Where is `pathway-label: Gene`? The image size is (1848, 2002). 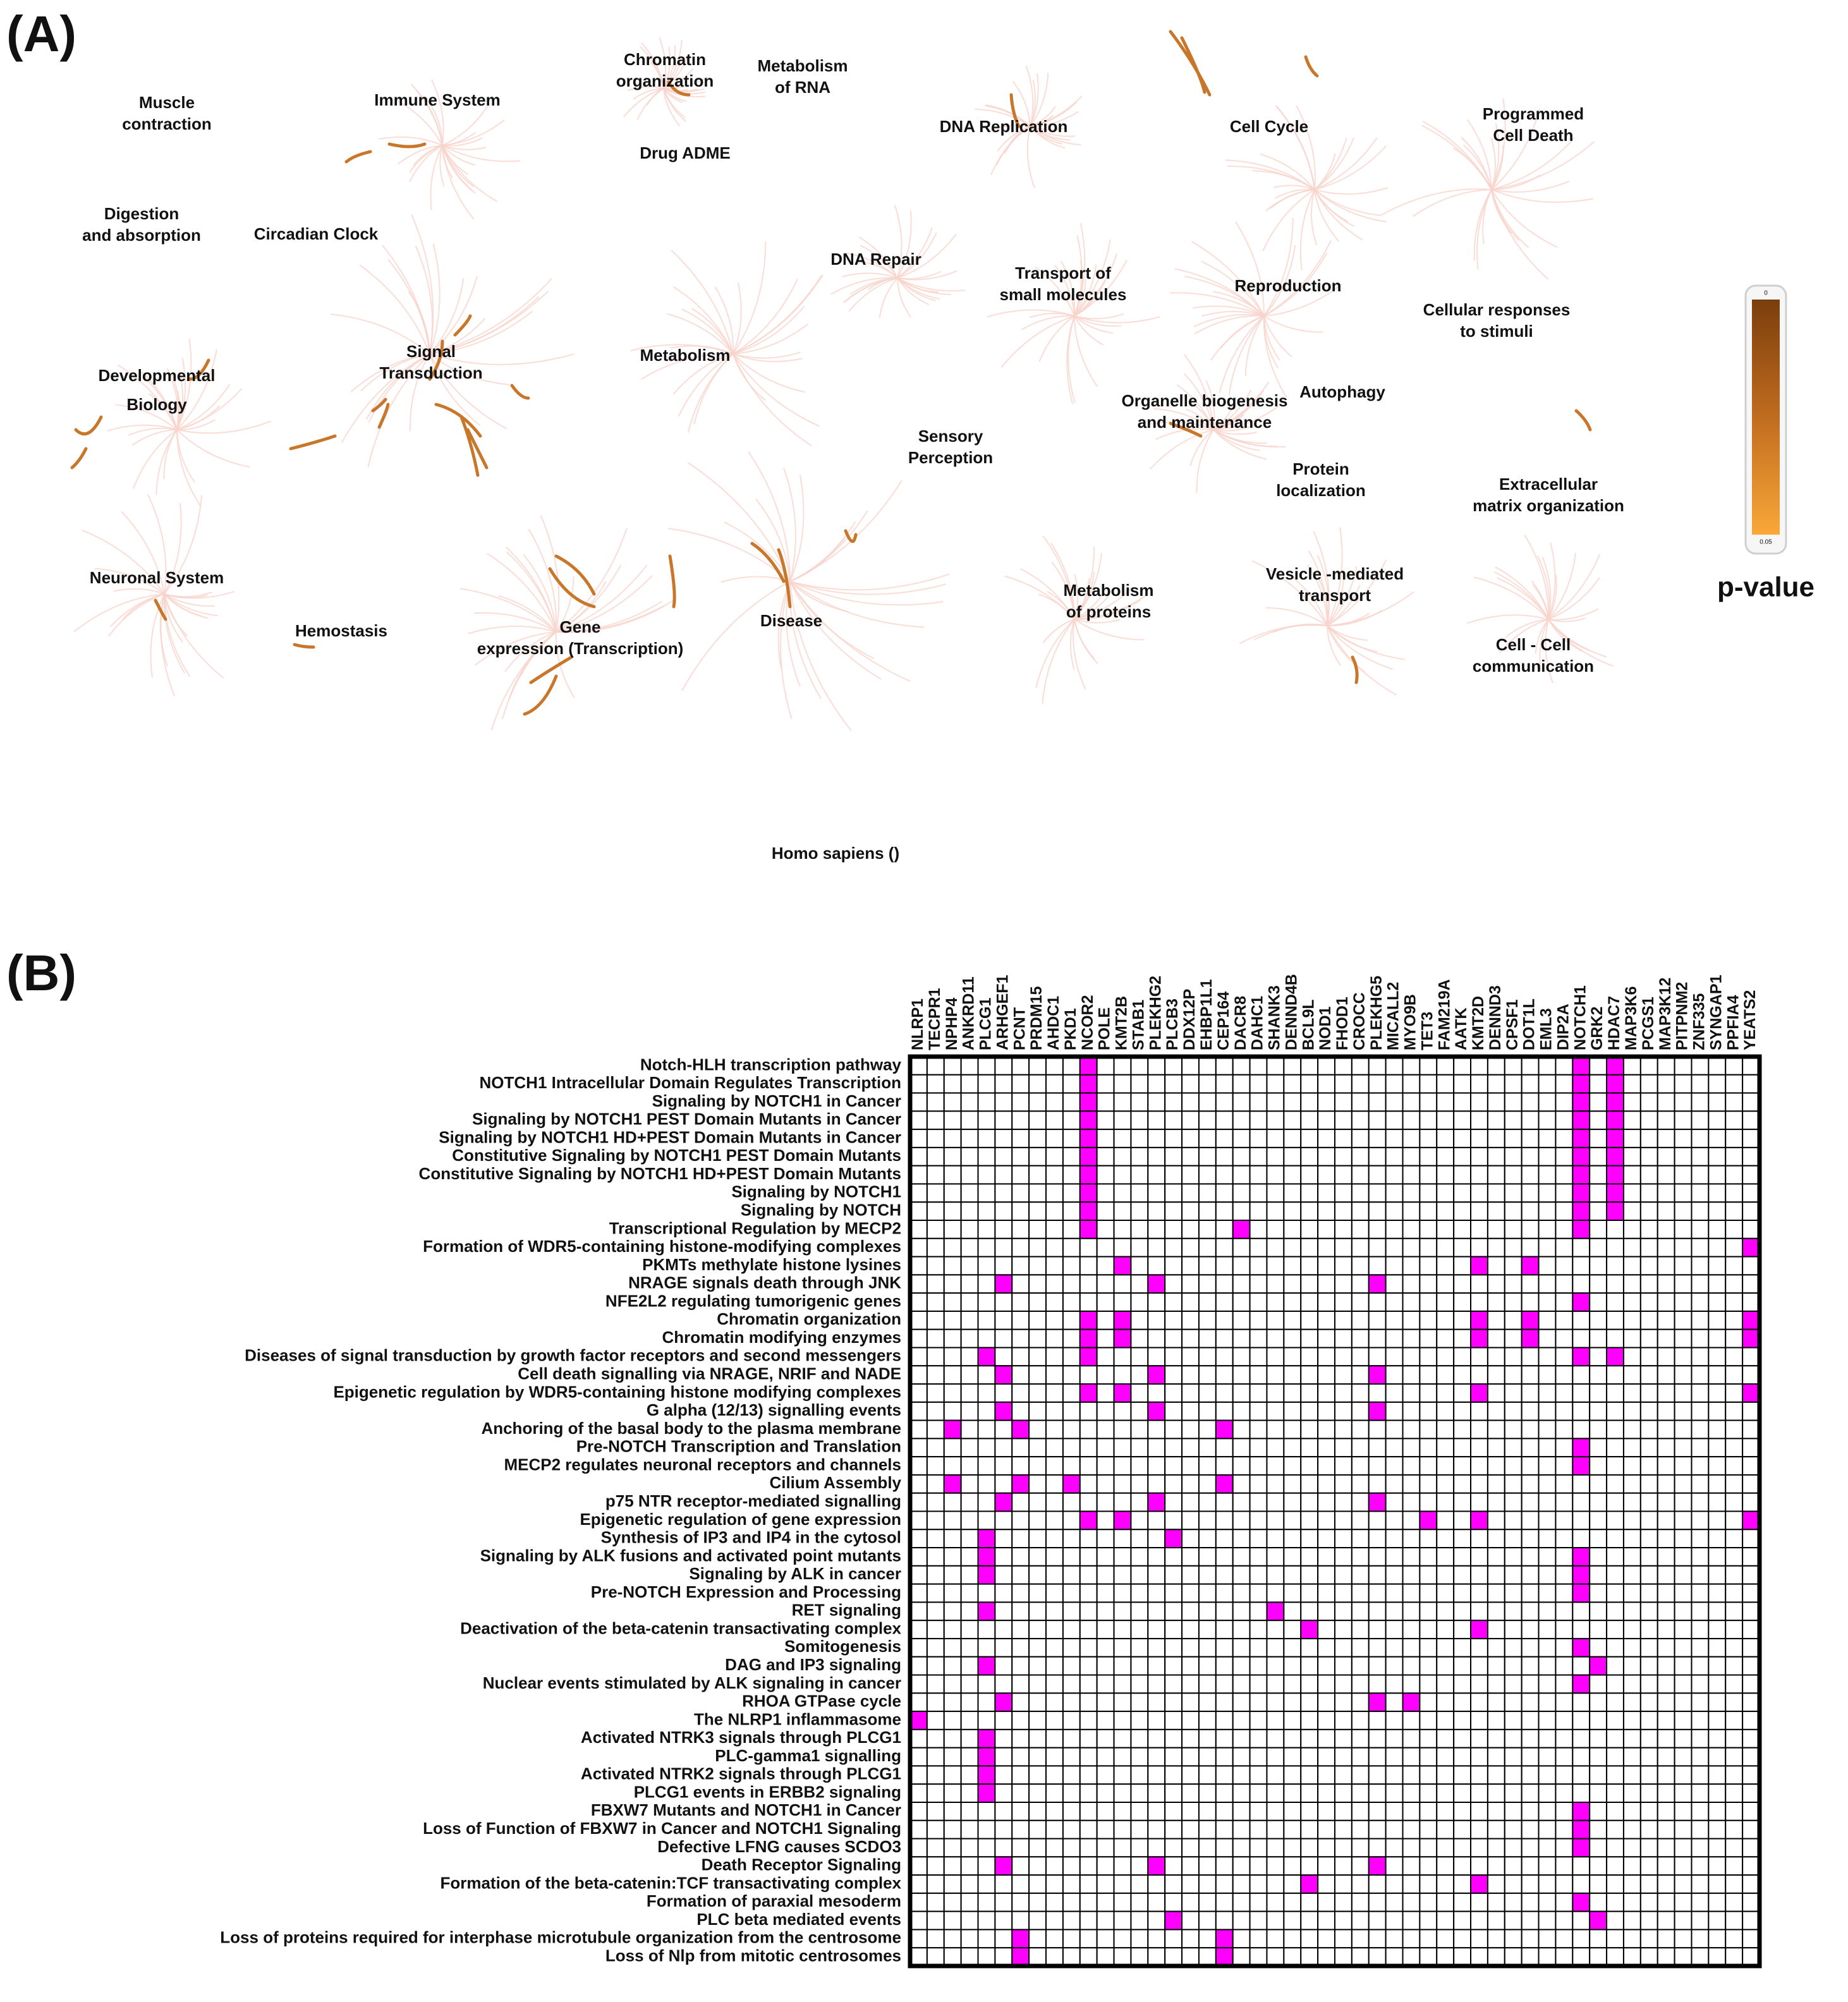
pathway-label: Gene is located at coordinates (579, 626).